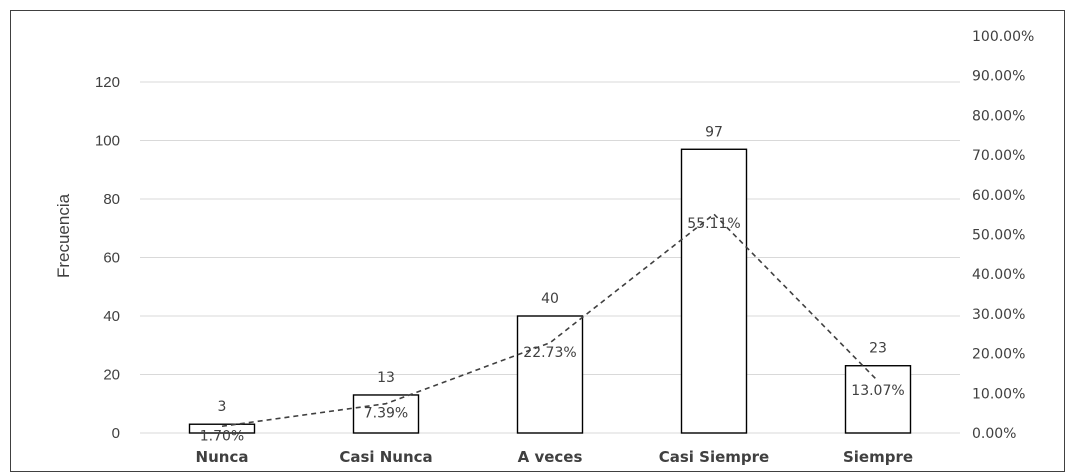 The width and height of the screenshot is (1070, 472). I want to click on y2-tick-label: 70.00%, so click(998, 156).